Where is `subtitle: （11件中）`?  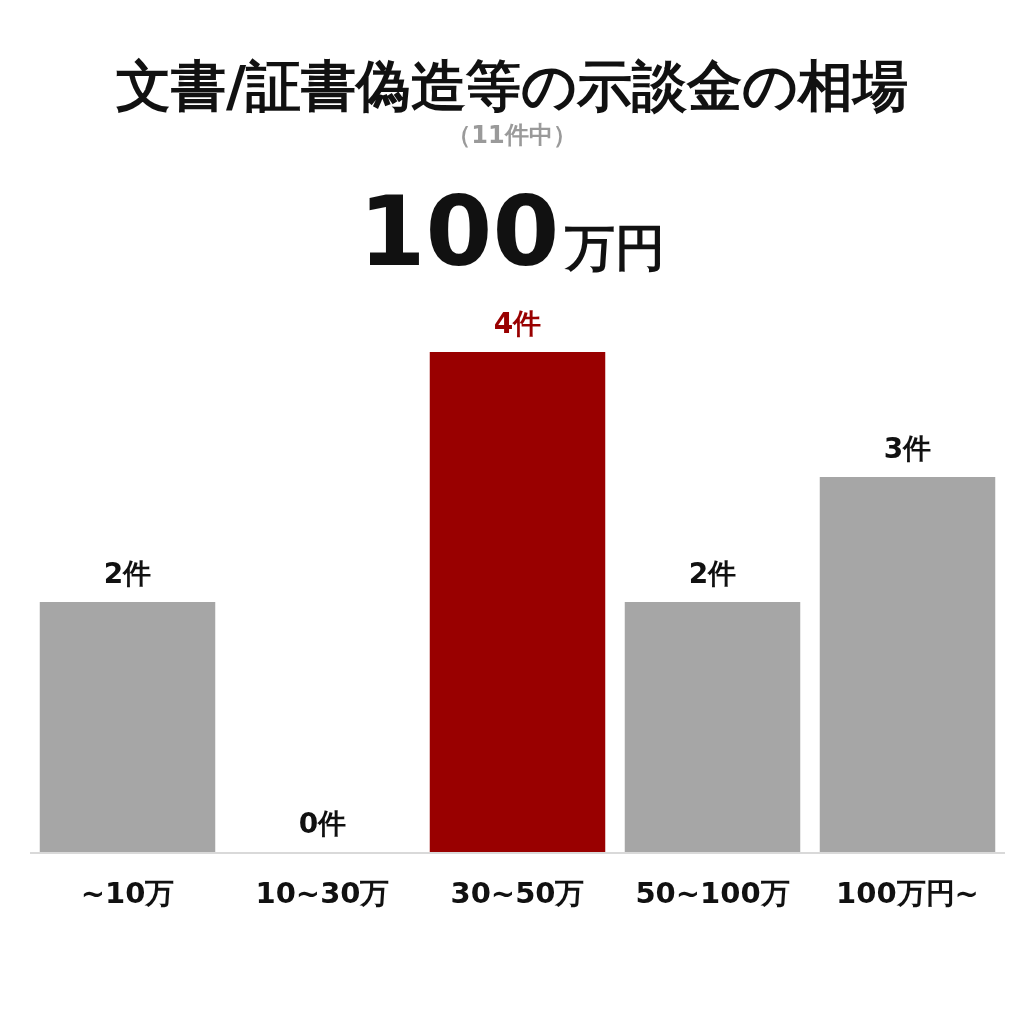
subtitle: （11件中） is located at coordinates (512, 135).